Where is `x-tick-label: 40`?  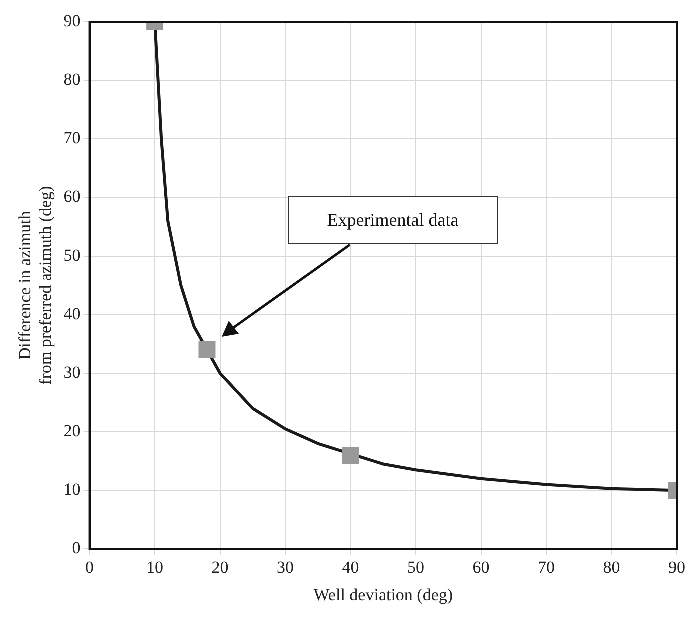 x-tick-label: 40 is located at coordinates (351, 567).